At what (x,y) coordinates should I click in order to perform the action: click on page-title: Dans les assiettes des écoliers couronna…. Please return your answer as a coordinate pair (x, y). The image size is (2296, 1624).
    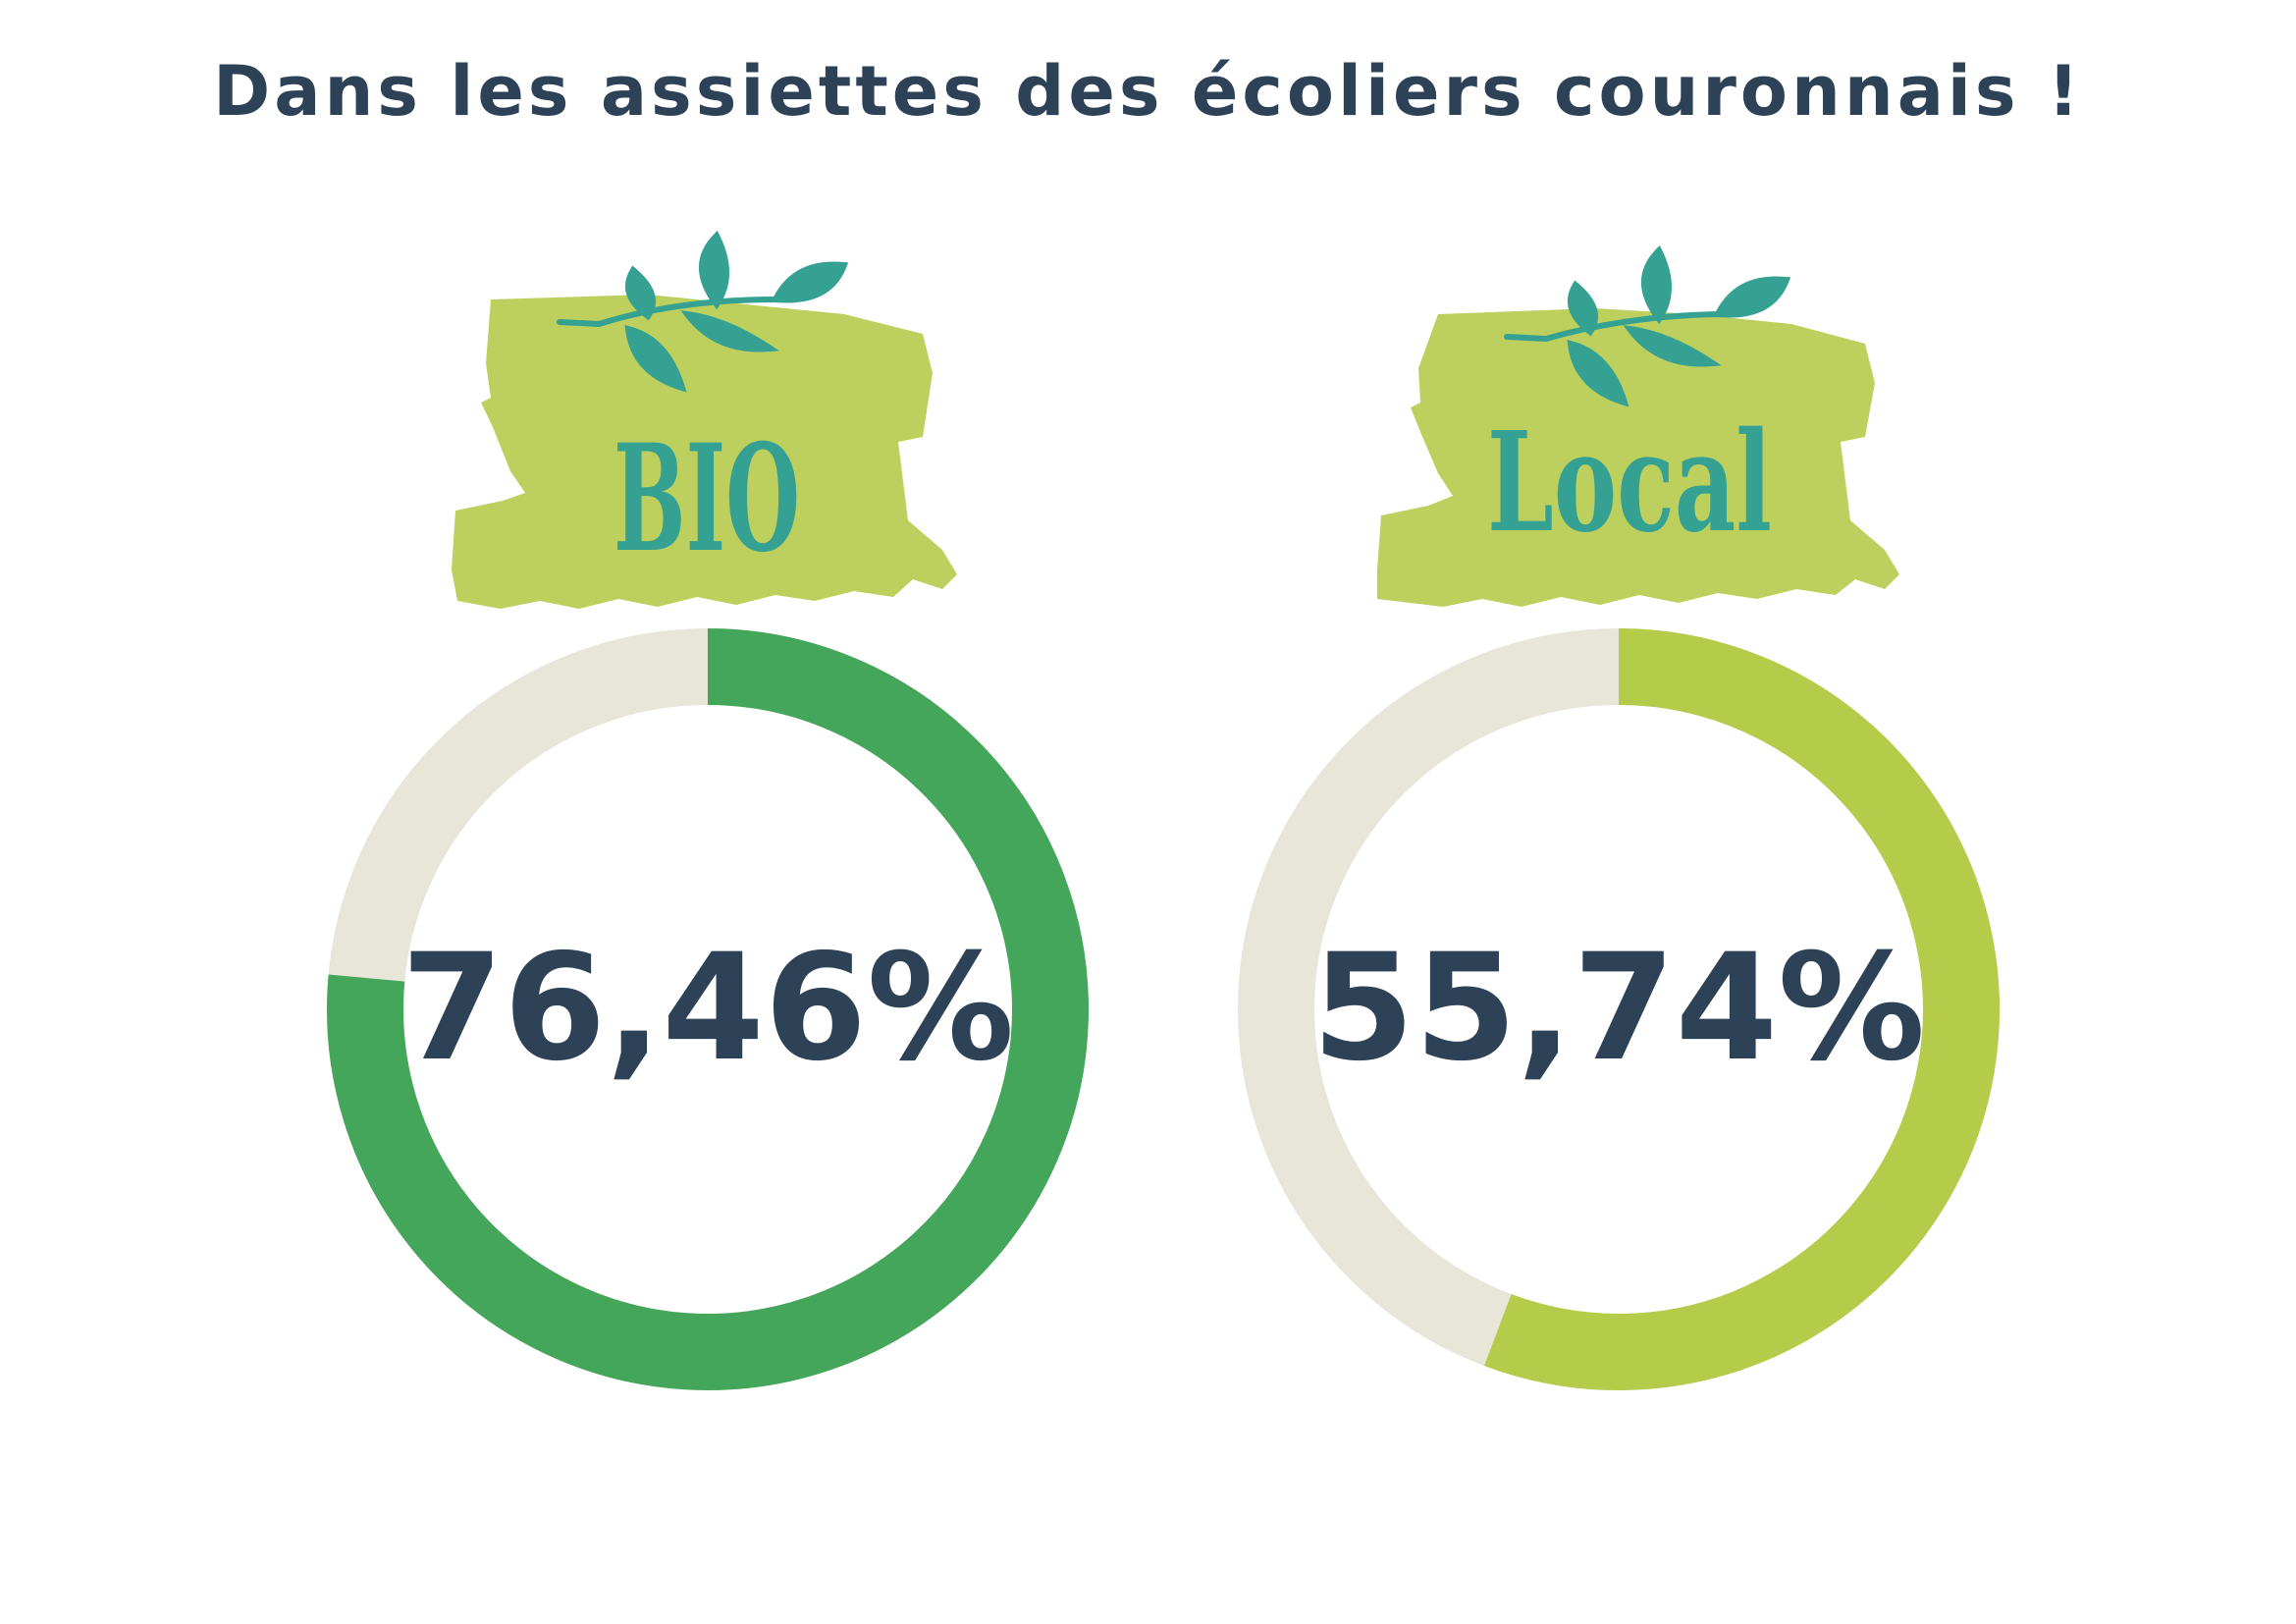
    Looking at the image, I should click on (1148, 91).